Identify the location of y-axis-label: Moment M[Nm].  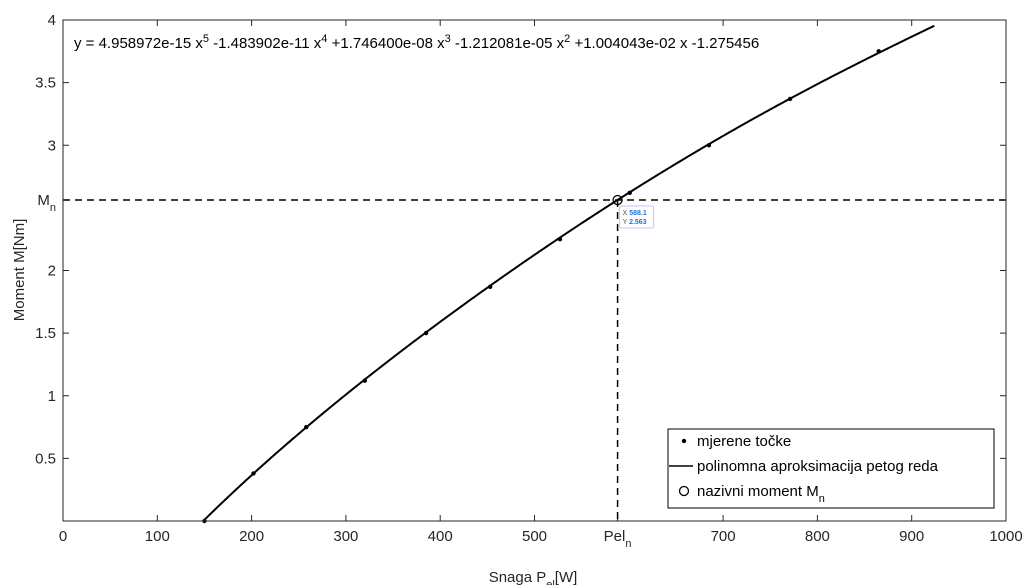
(19, 270).